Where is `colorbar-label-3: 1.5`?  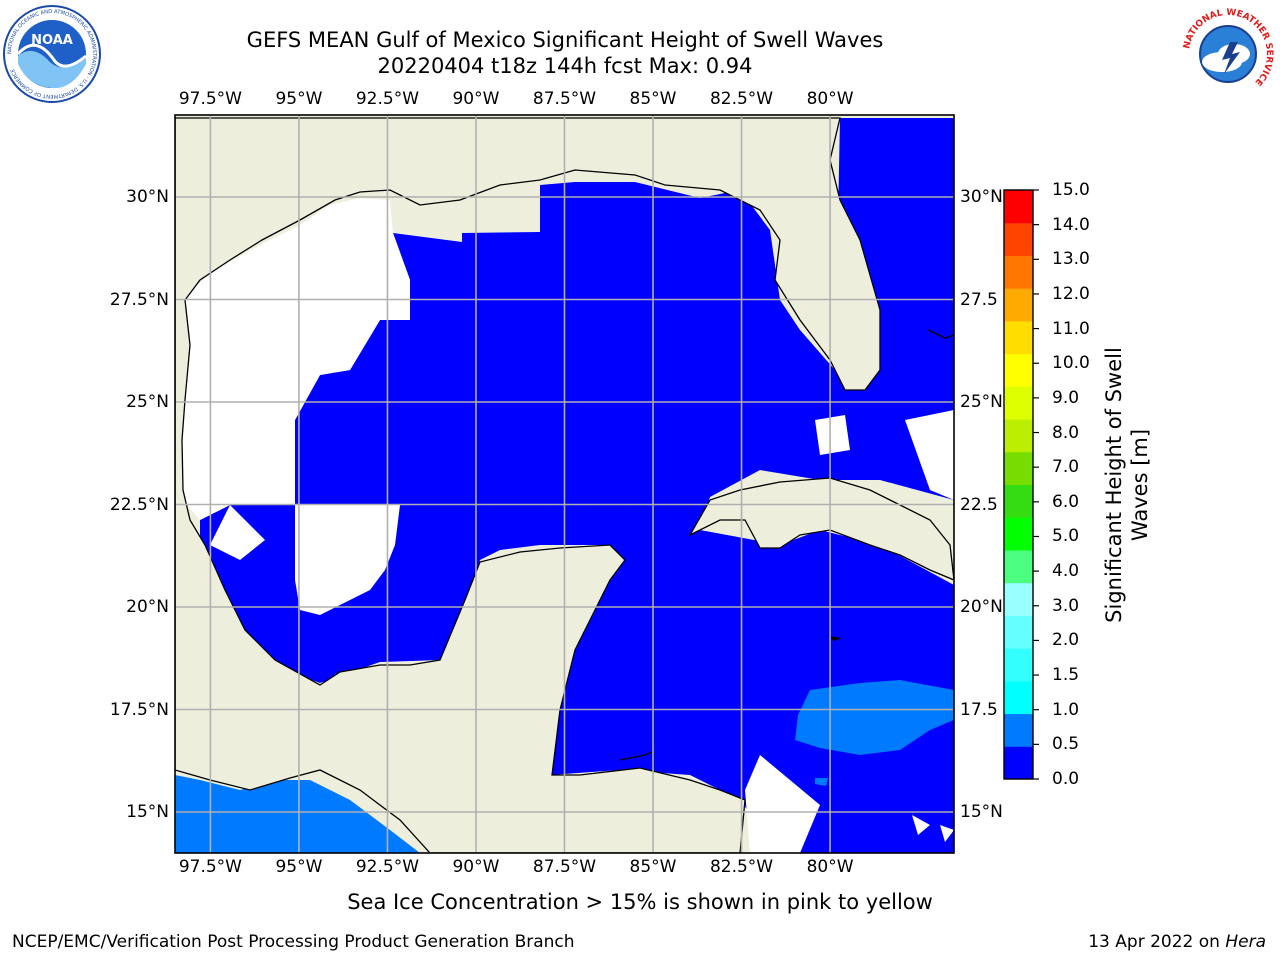
colorbar-label-3: 1.5 is located at coordinates (1066, 675).